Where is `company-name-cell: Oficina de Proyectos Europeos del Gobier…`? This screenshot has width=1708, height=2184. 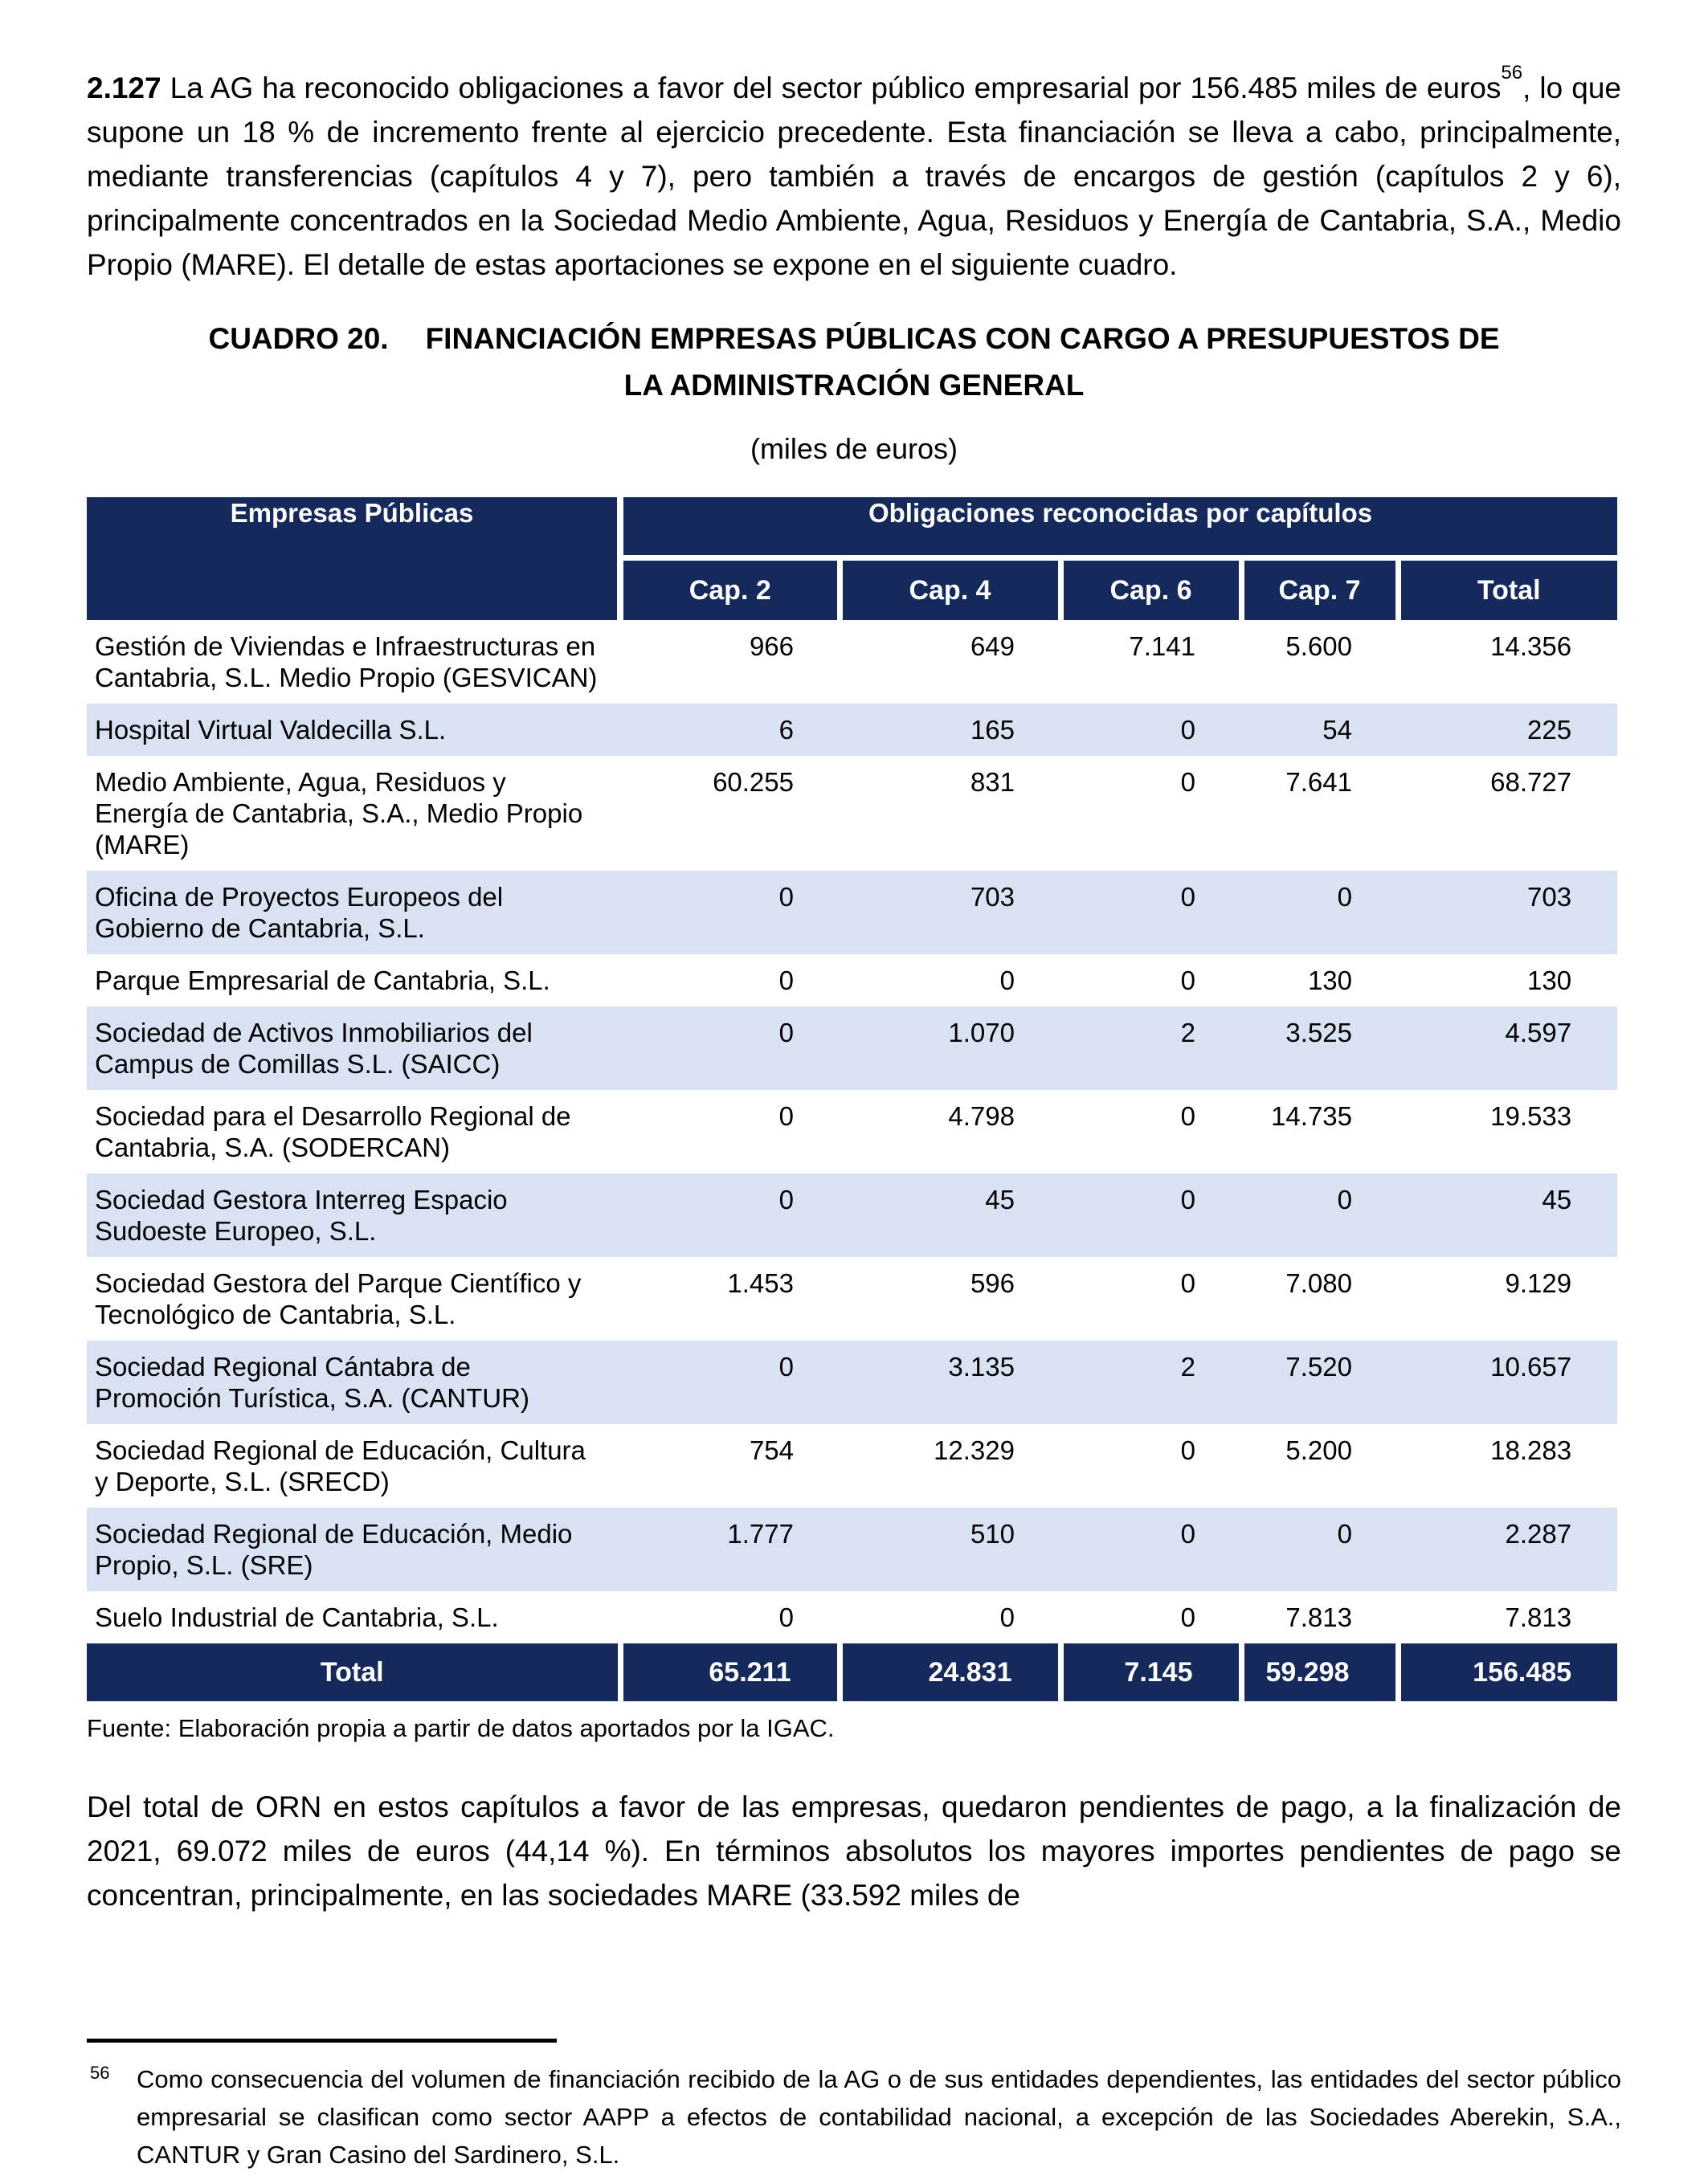 company-name-cell: Oficina de Proyectos Europeos del Gobier… is located at coordinates (299, 912).